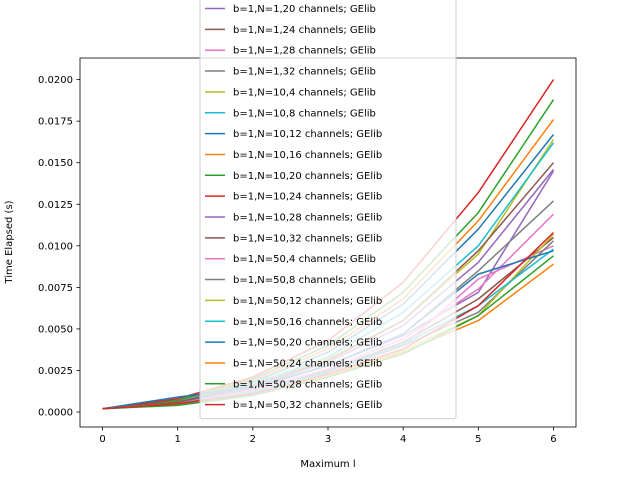 This screenshot has width=640, height=480. I want to click on y-tick-label: 0.0075, so click(55, 288).